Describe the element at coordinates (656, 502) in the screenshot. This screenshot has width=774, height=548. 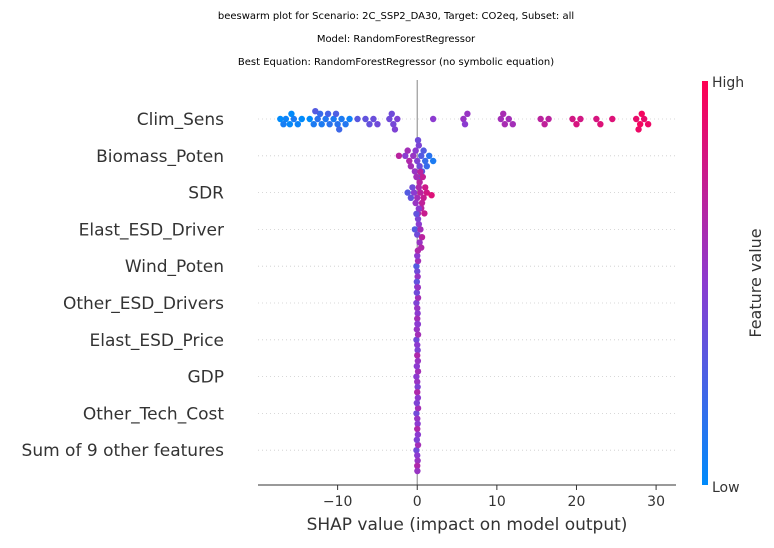
I see `x-tick-label: 30` at that location.